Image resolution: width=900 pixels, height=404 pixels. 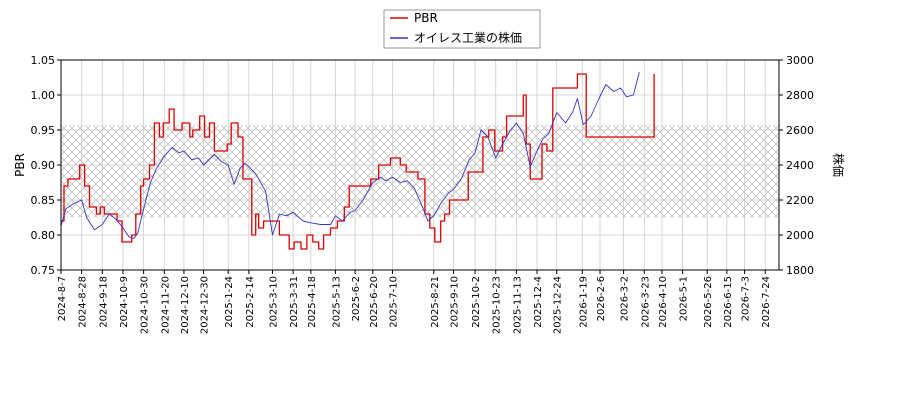 I want to click on x-tick-label: 2024-12-30, so click(x=205, y=305).